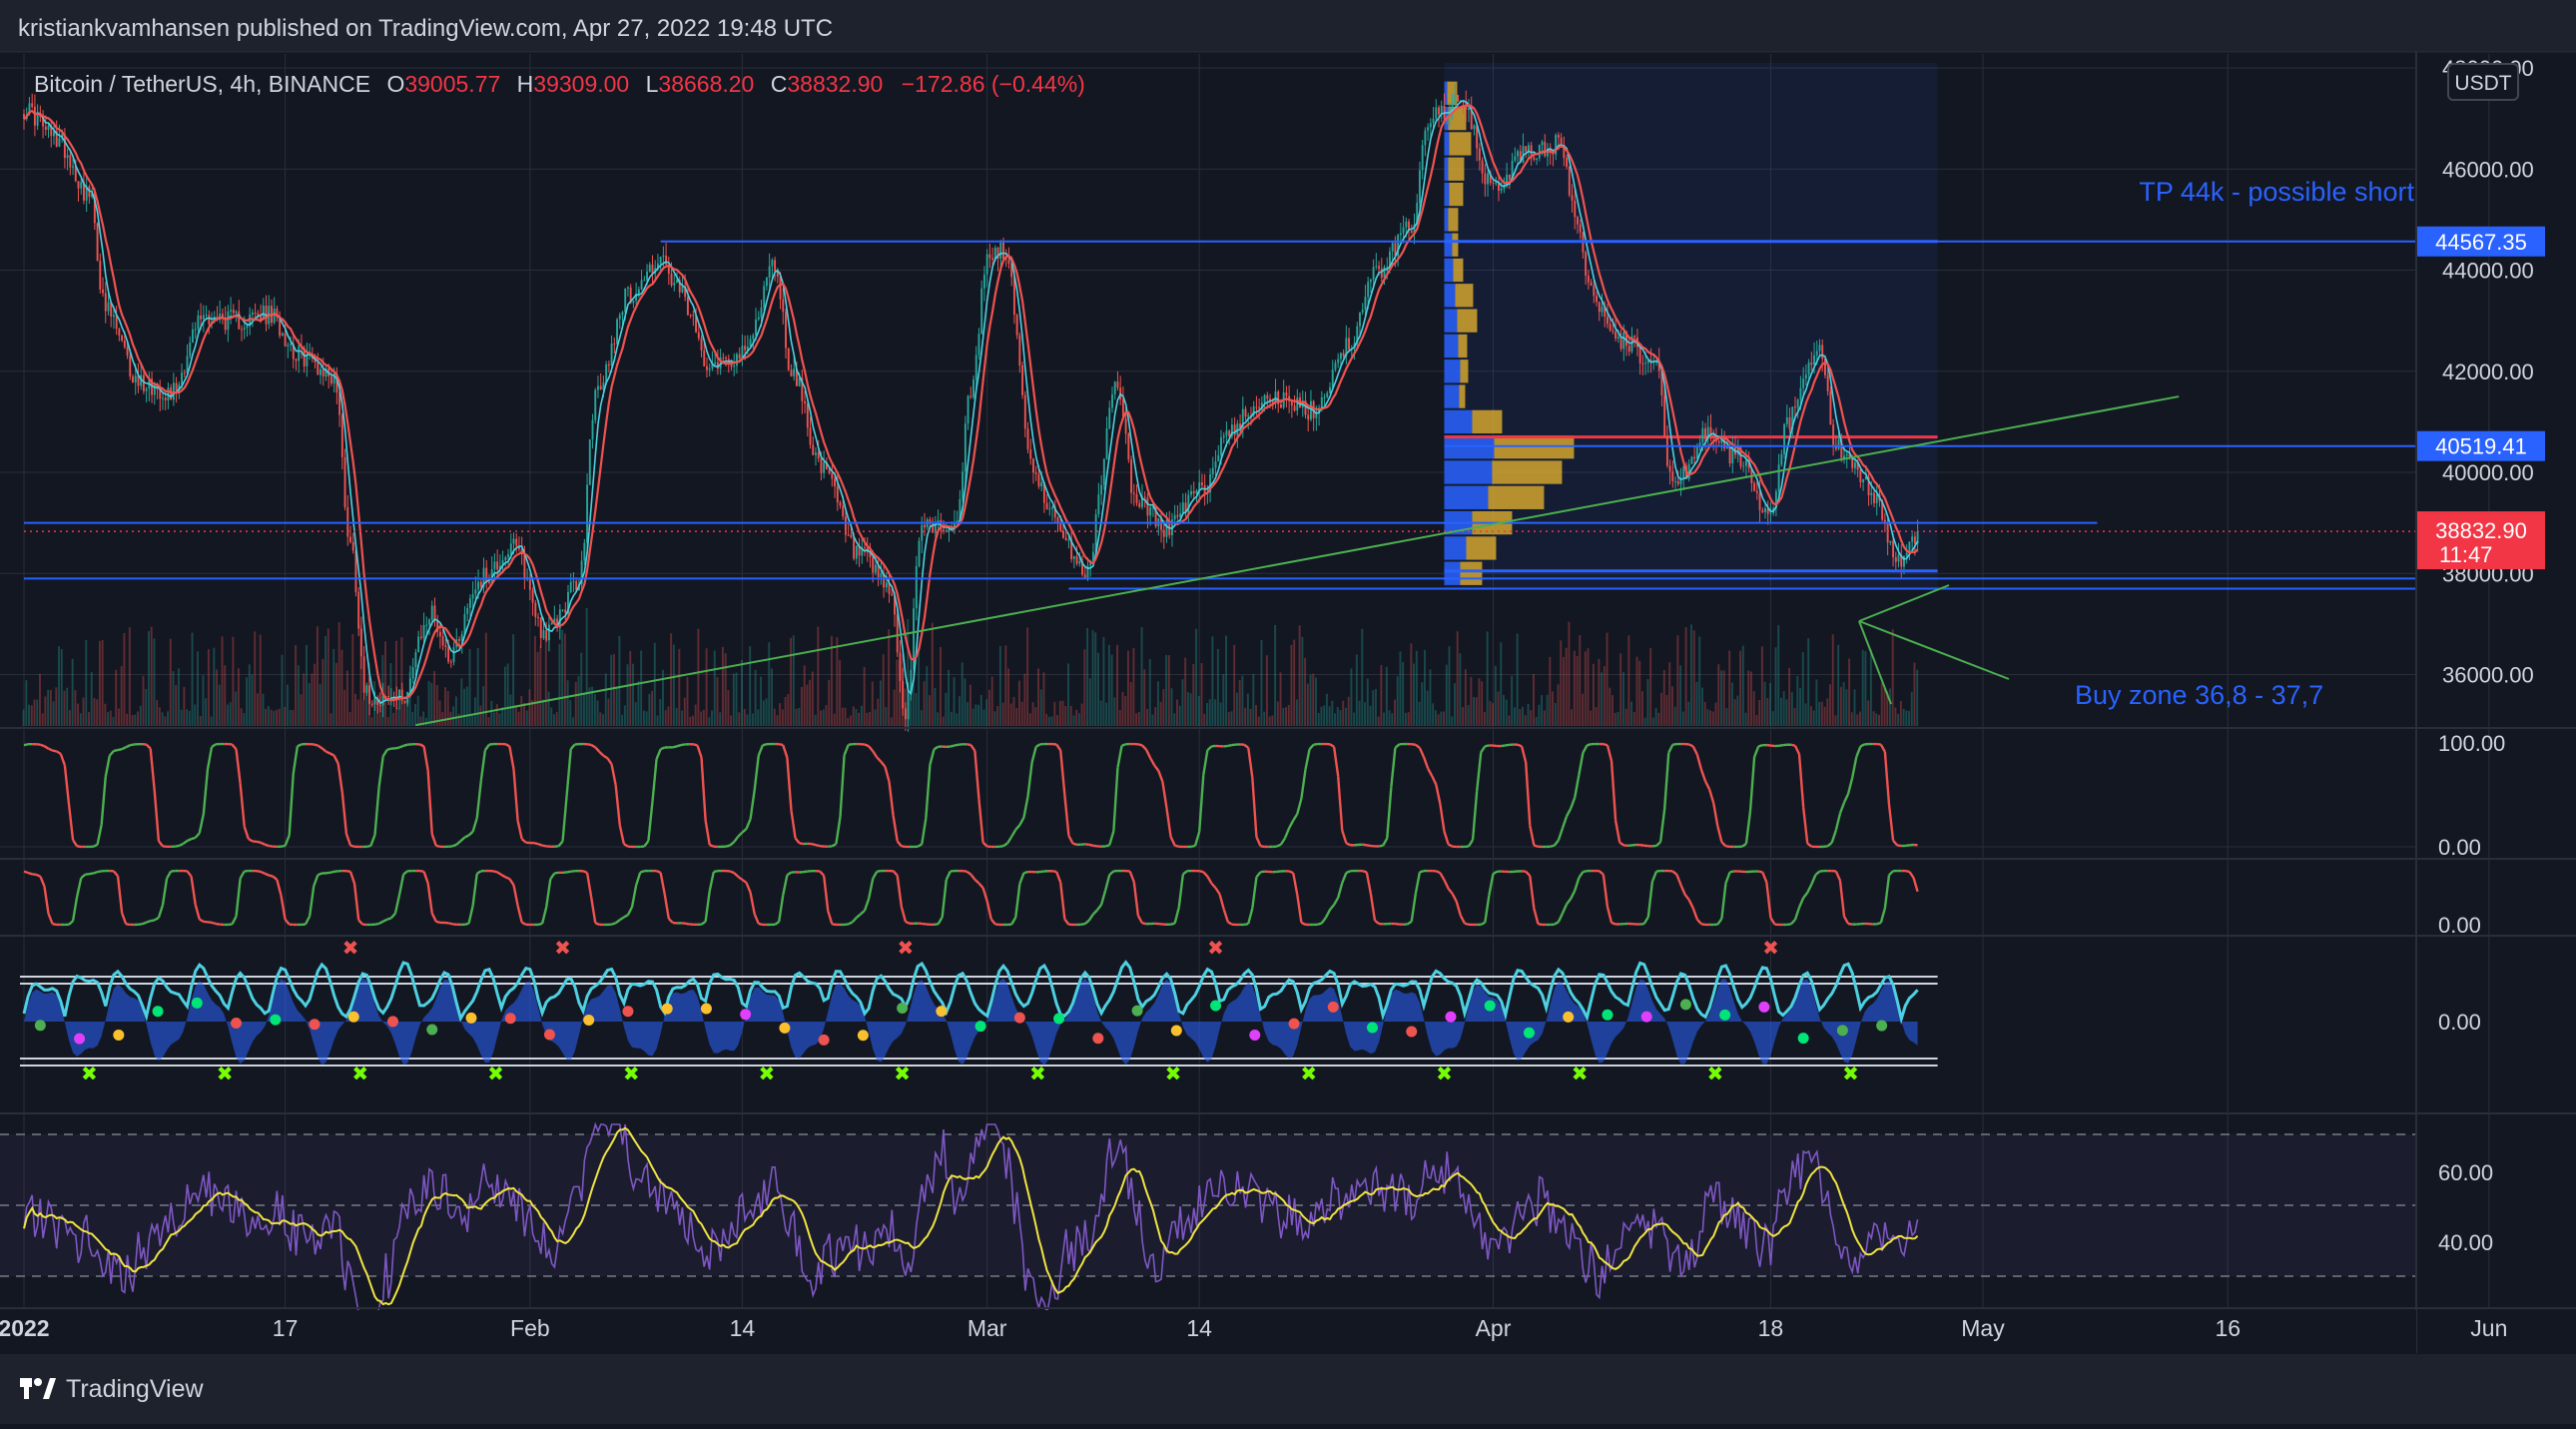 This screenshot has height=1429, width=2576. I want to click on currency-button: USDT, so click(2483, 82).